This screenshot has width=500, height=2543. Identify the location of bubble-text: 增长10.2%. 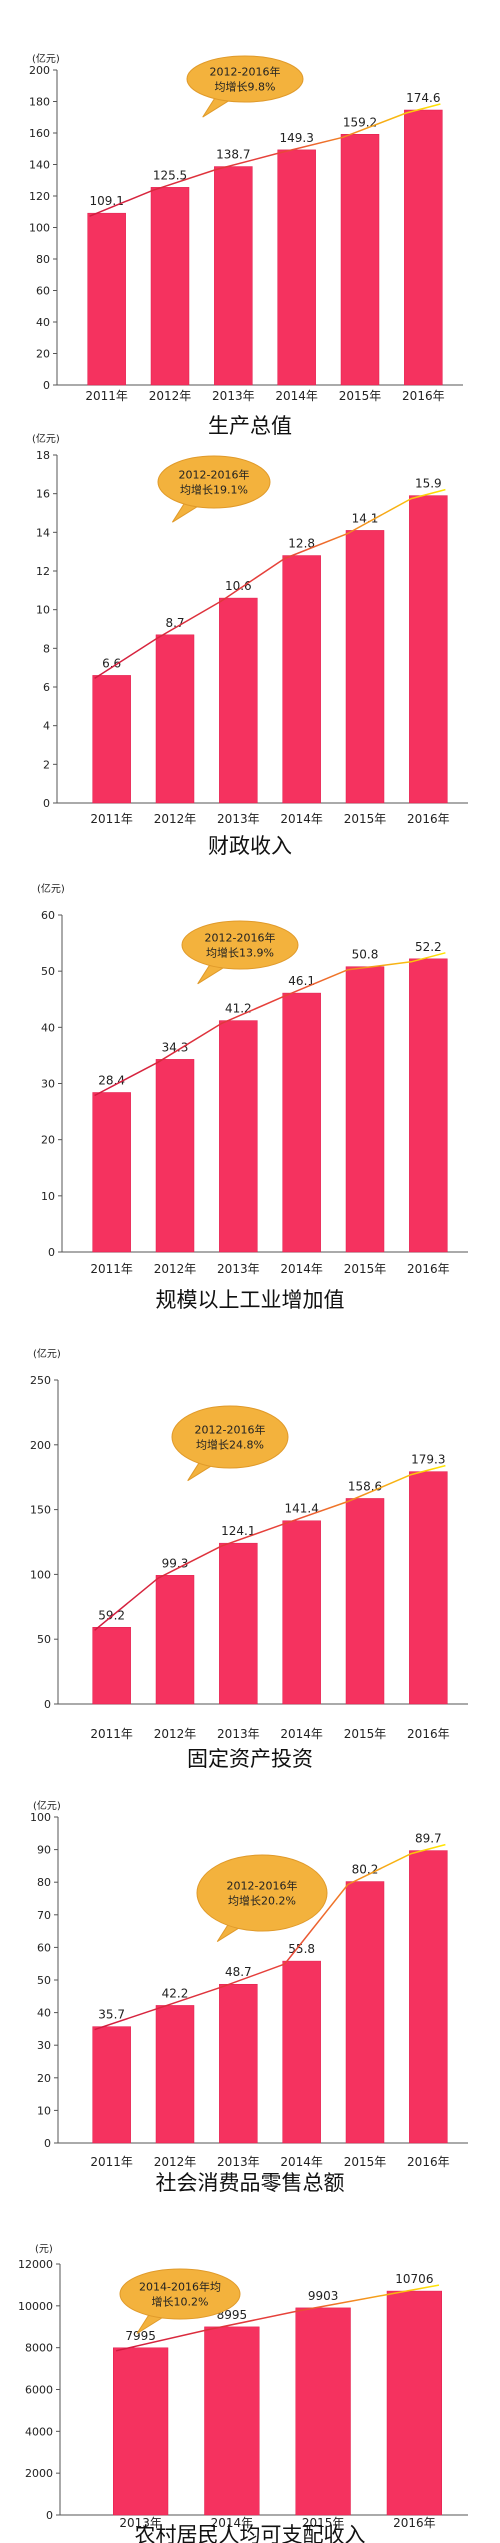
(180, 2302).